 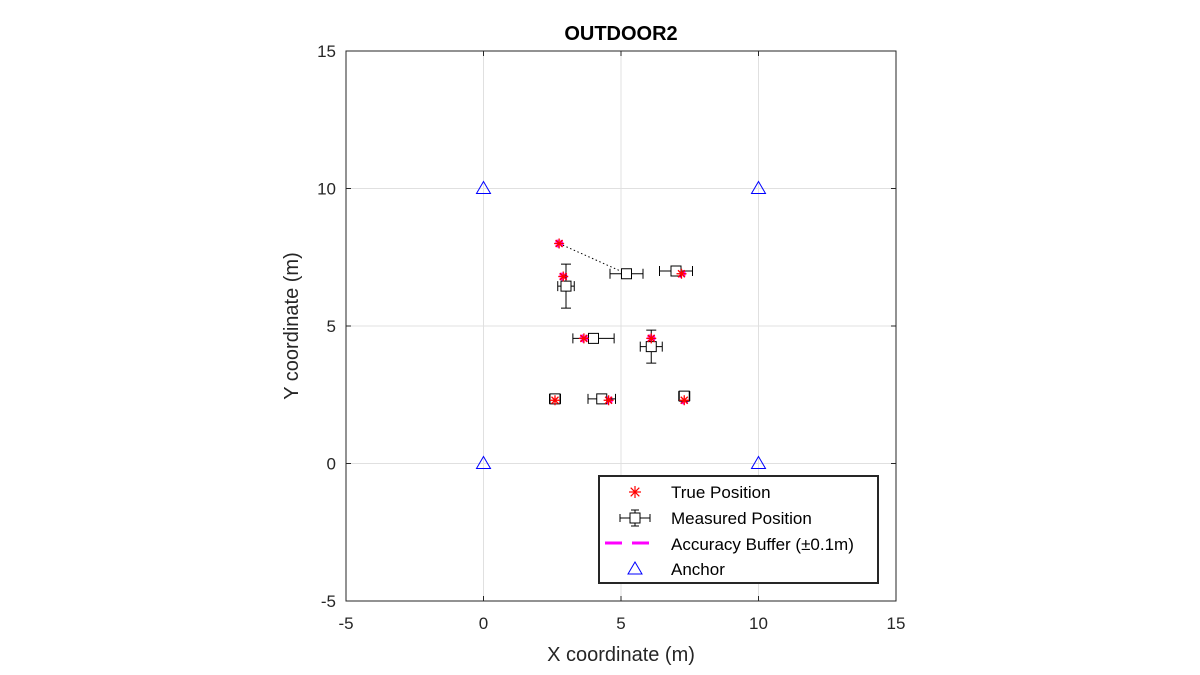 What do you see at coordinates (758, 623) in the screenshot?
I see `x-tick-label: 10` at bounding box center [758, 623].